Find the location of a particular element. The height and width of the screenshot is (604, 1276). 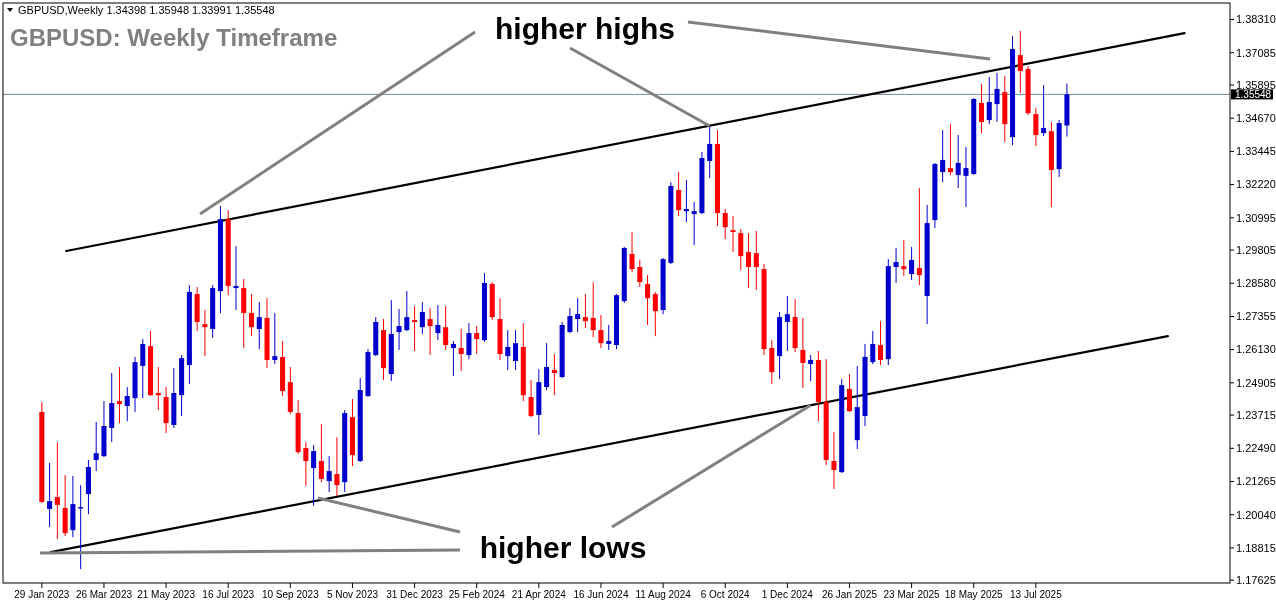

text: GBPUSD: Weekly Timeframe is located at coordinates (174, 37).